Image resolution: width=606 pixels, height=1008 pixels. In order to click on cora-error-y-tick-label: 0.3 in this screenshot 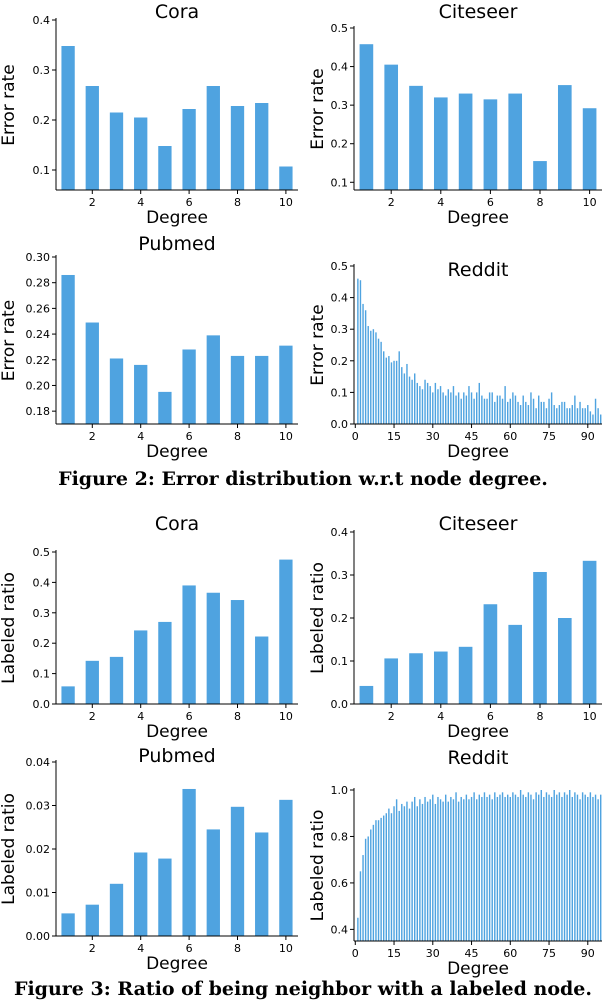, I will do `click(42, 70)`.